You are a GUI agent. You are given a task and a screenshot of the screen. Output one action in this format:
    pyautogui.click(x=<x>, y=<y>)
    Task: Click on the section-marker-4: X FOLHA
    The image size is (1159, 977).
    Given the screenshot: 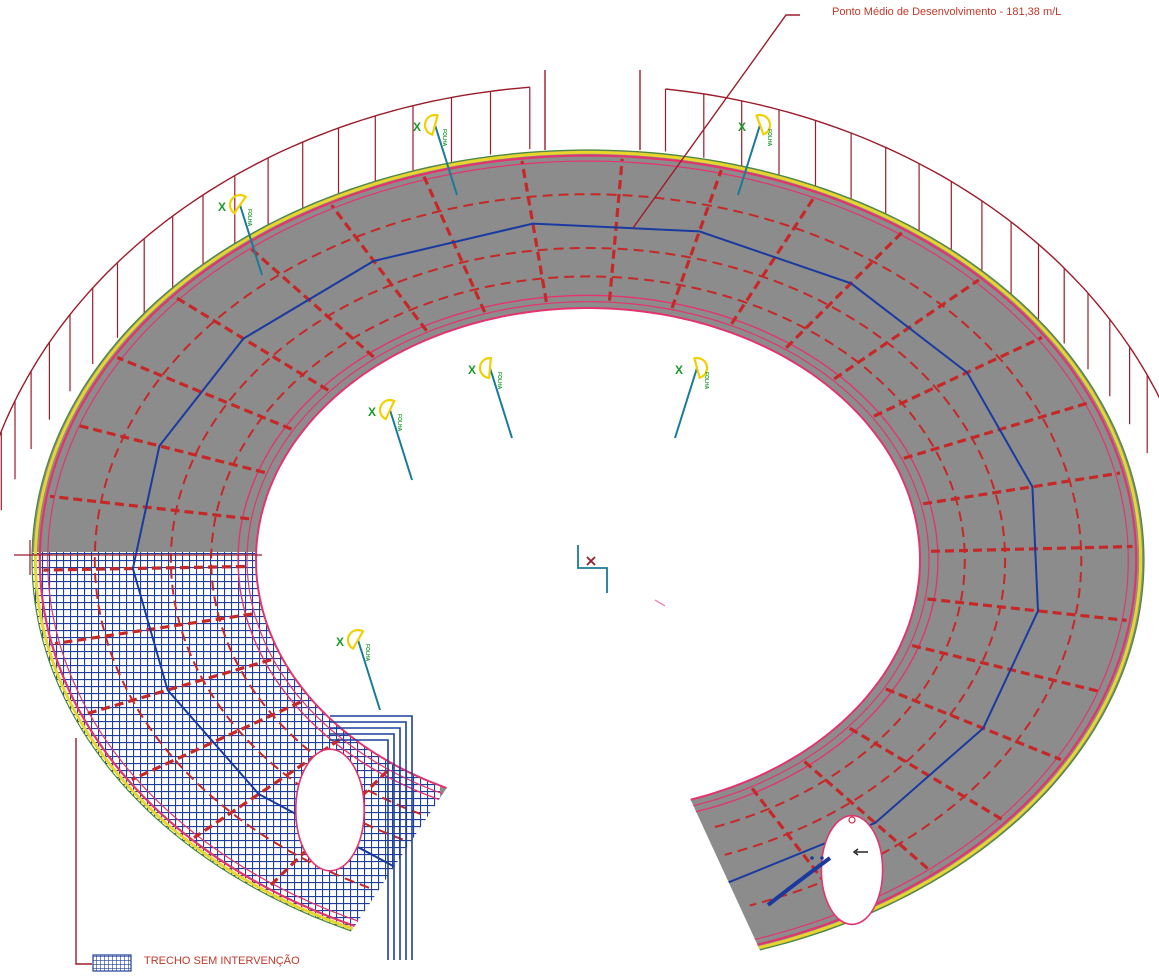 What is the action you would take?
    pyautogui.click(x=490, y=397)
    